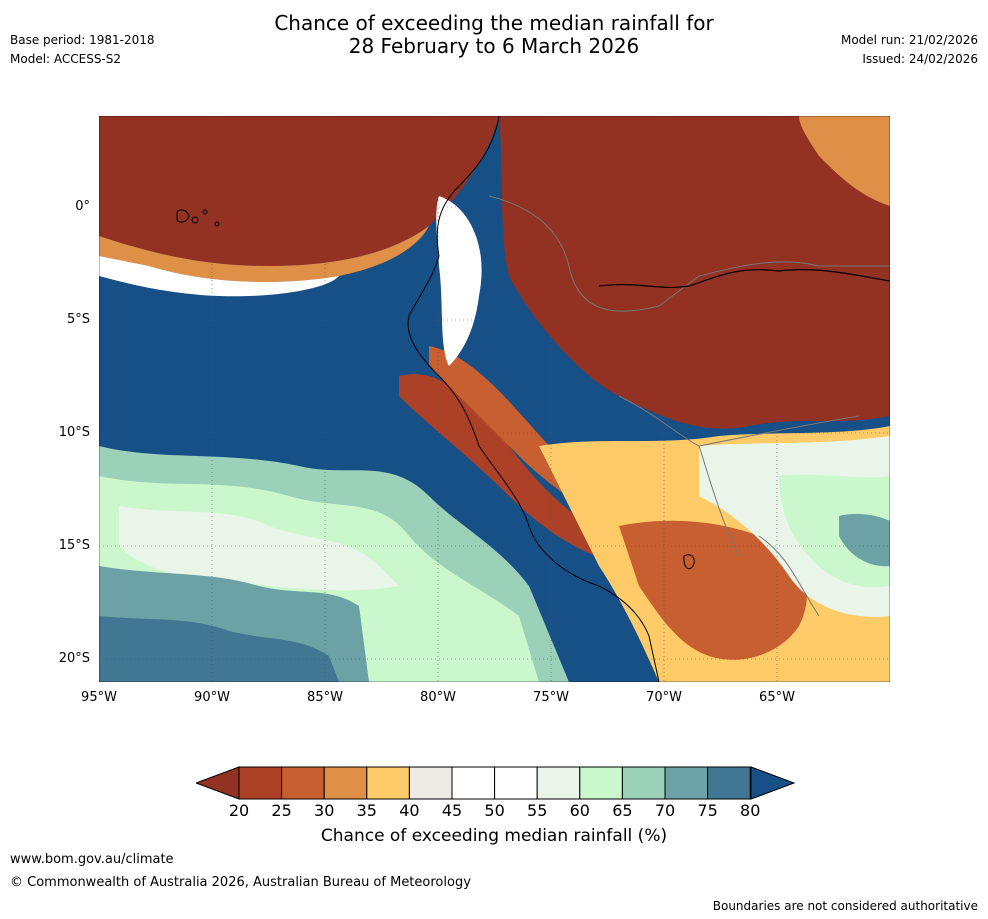  What do you see at coordinates (219, 276) in the screenshot?
I see `north-white-edge` at bounding box center [219, 276].